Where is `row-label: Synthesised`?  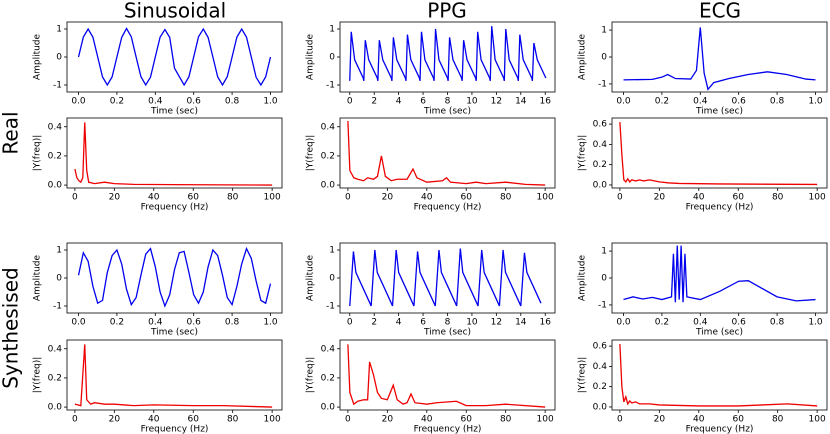
row-label: Synthesised is located at coordinates (11, 327).